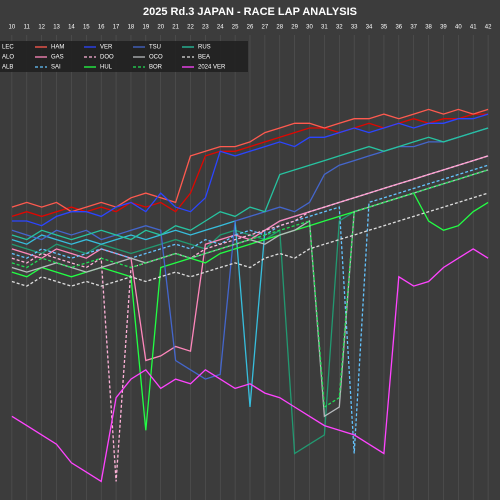 The width and height of the screenshot is (500, 500). Describe the element at coordinates (265, 28) in the screenshot. I see `x-tick-label: 27` at that location.